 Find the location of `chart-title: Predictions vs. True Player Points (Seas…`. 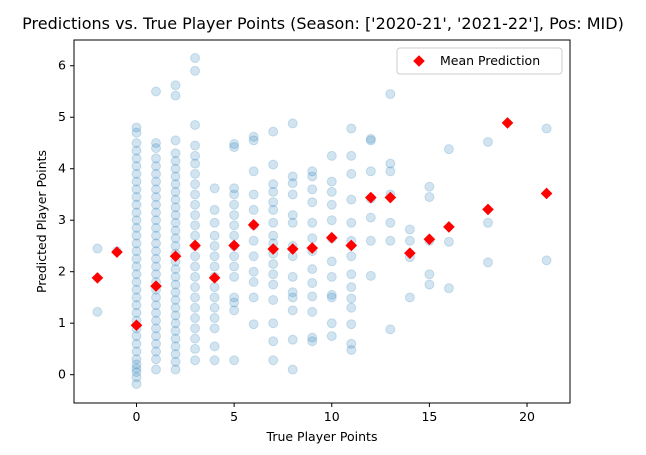

chart-title: Predictions vs. True Player Points (Seas… is located at coordinates (323, 23).